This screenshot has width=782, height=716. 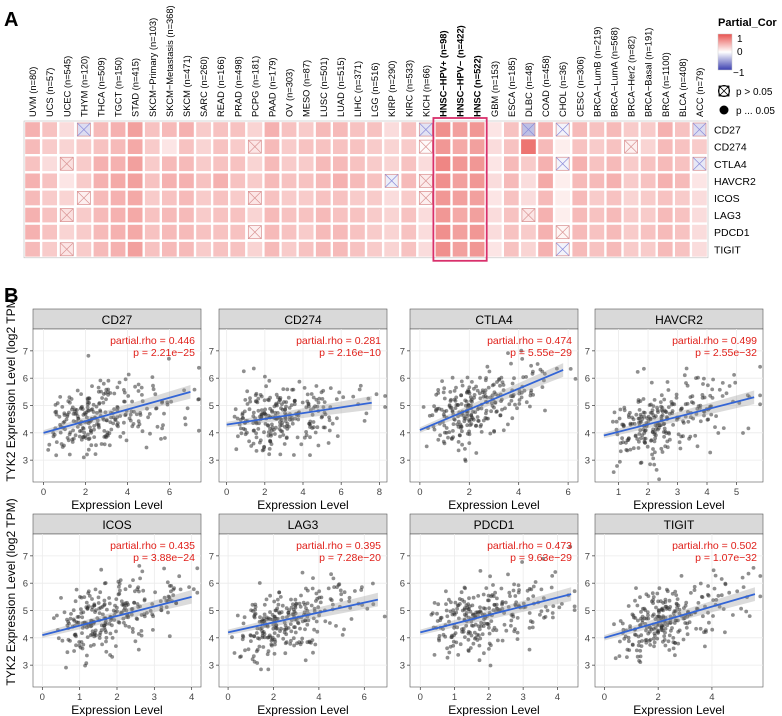 I want to click on p-value-label: p = 7.28e−20, so click(x=350, y=558).